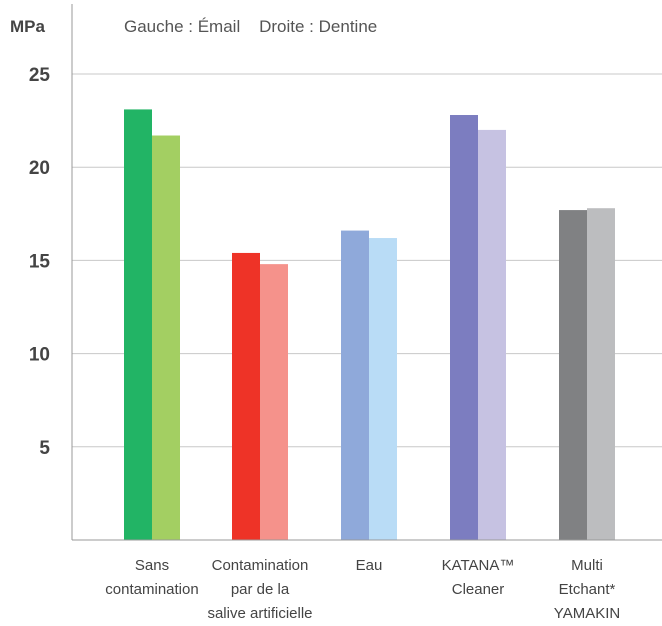 This screenshot has width=662, height=626. What do you see at coordinates (478, 589) in the screenshot?
I see `x-category-label: Cleaner` at bounding box center [478, 589].